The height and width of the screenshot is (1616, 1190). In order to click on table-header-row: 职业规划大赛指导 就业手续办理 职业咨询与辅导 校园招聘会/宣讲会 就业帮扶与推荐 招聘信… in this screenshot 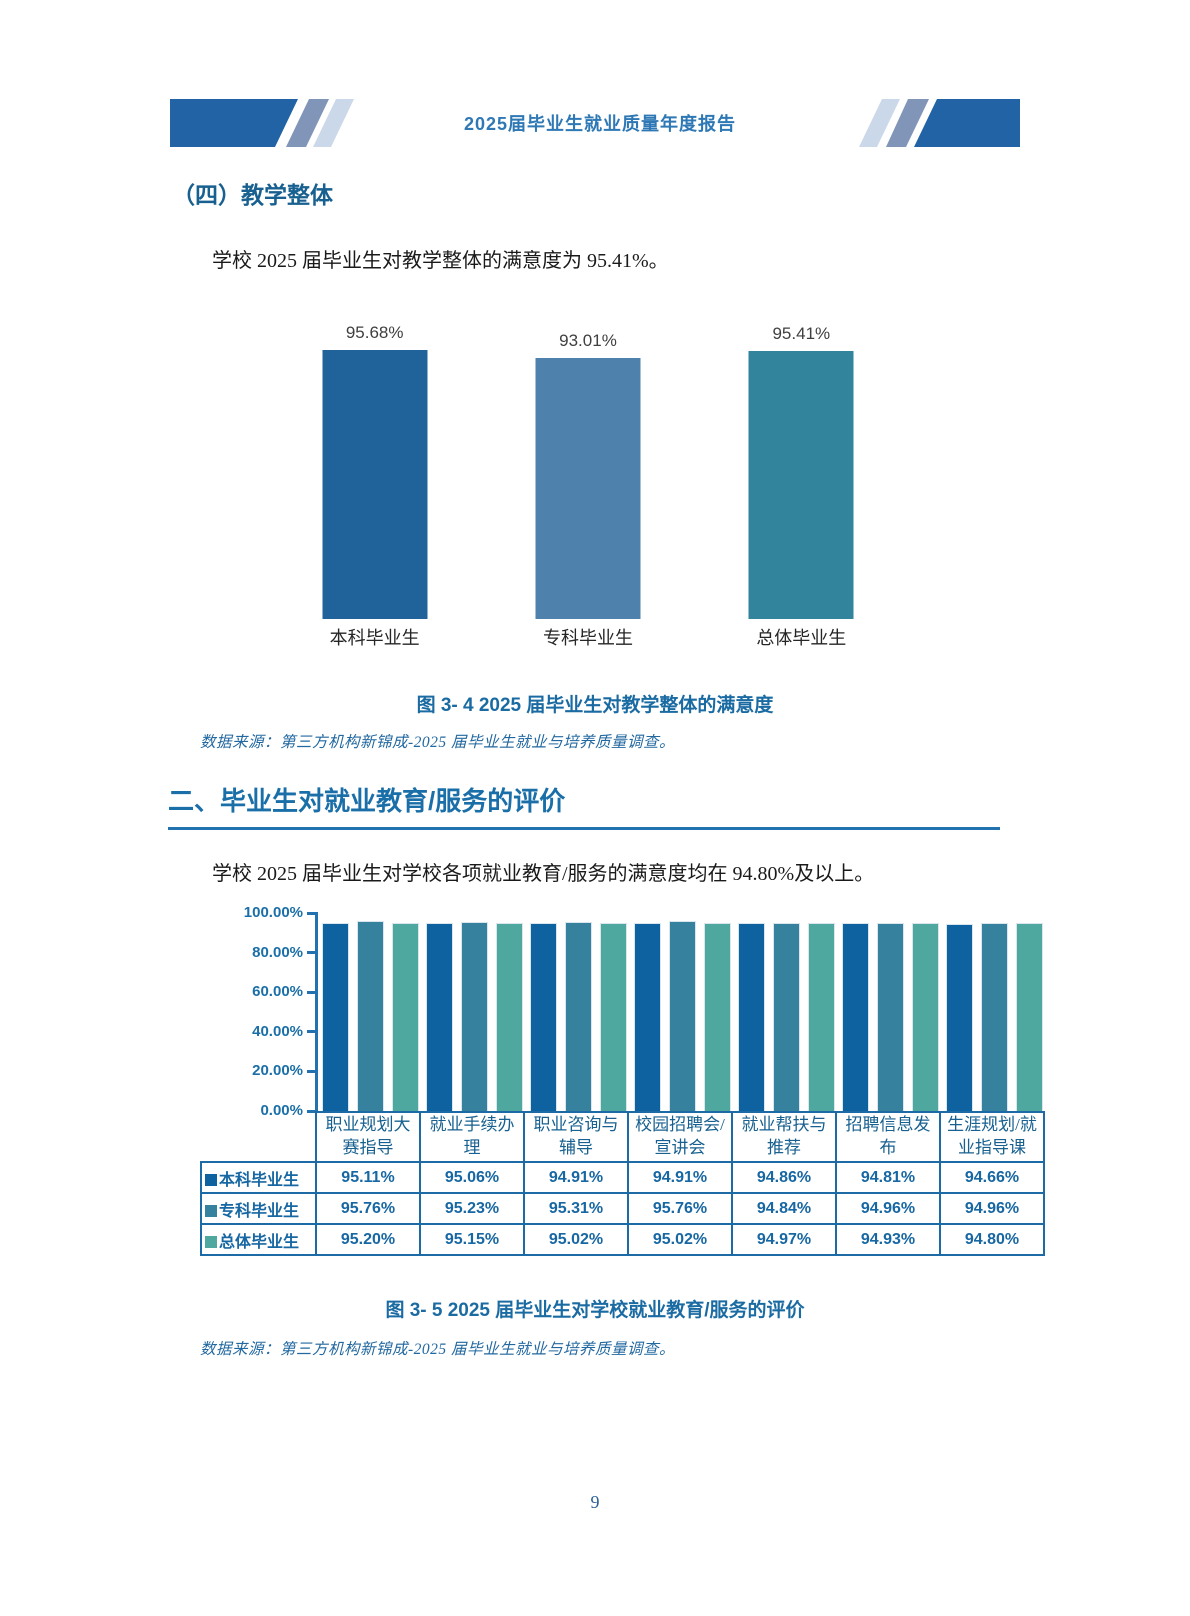, I will do `click(623, 1137)`.